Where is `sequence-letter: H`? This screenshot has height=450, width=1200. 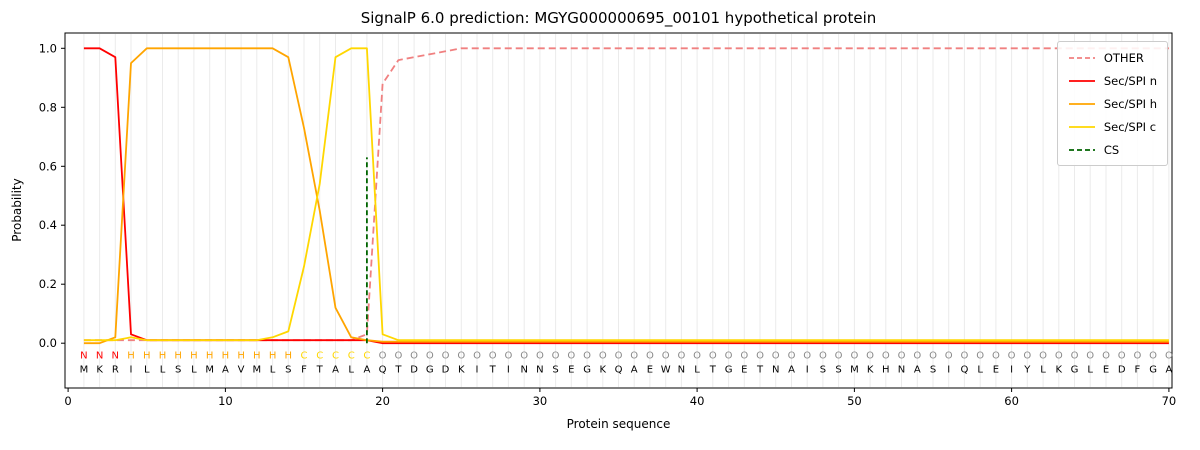 sequence-letter: H is located at coordinates (886, 370).